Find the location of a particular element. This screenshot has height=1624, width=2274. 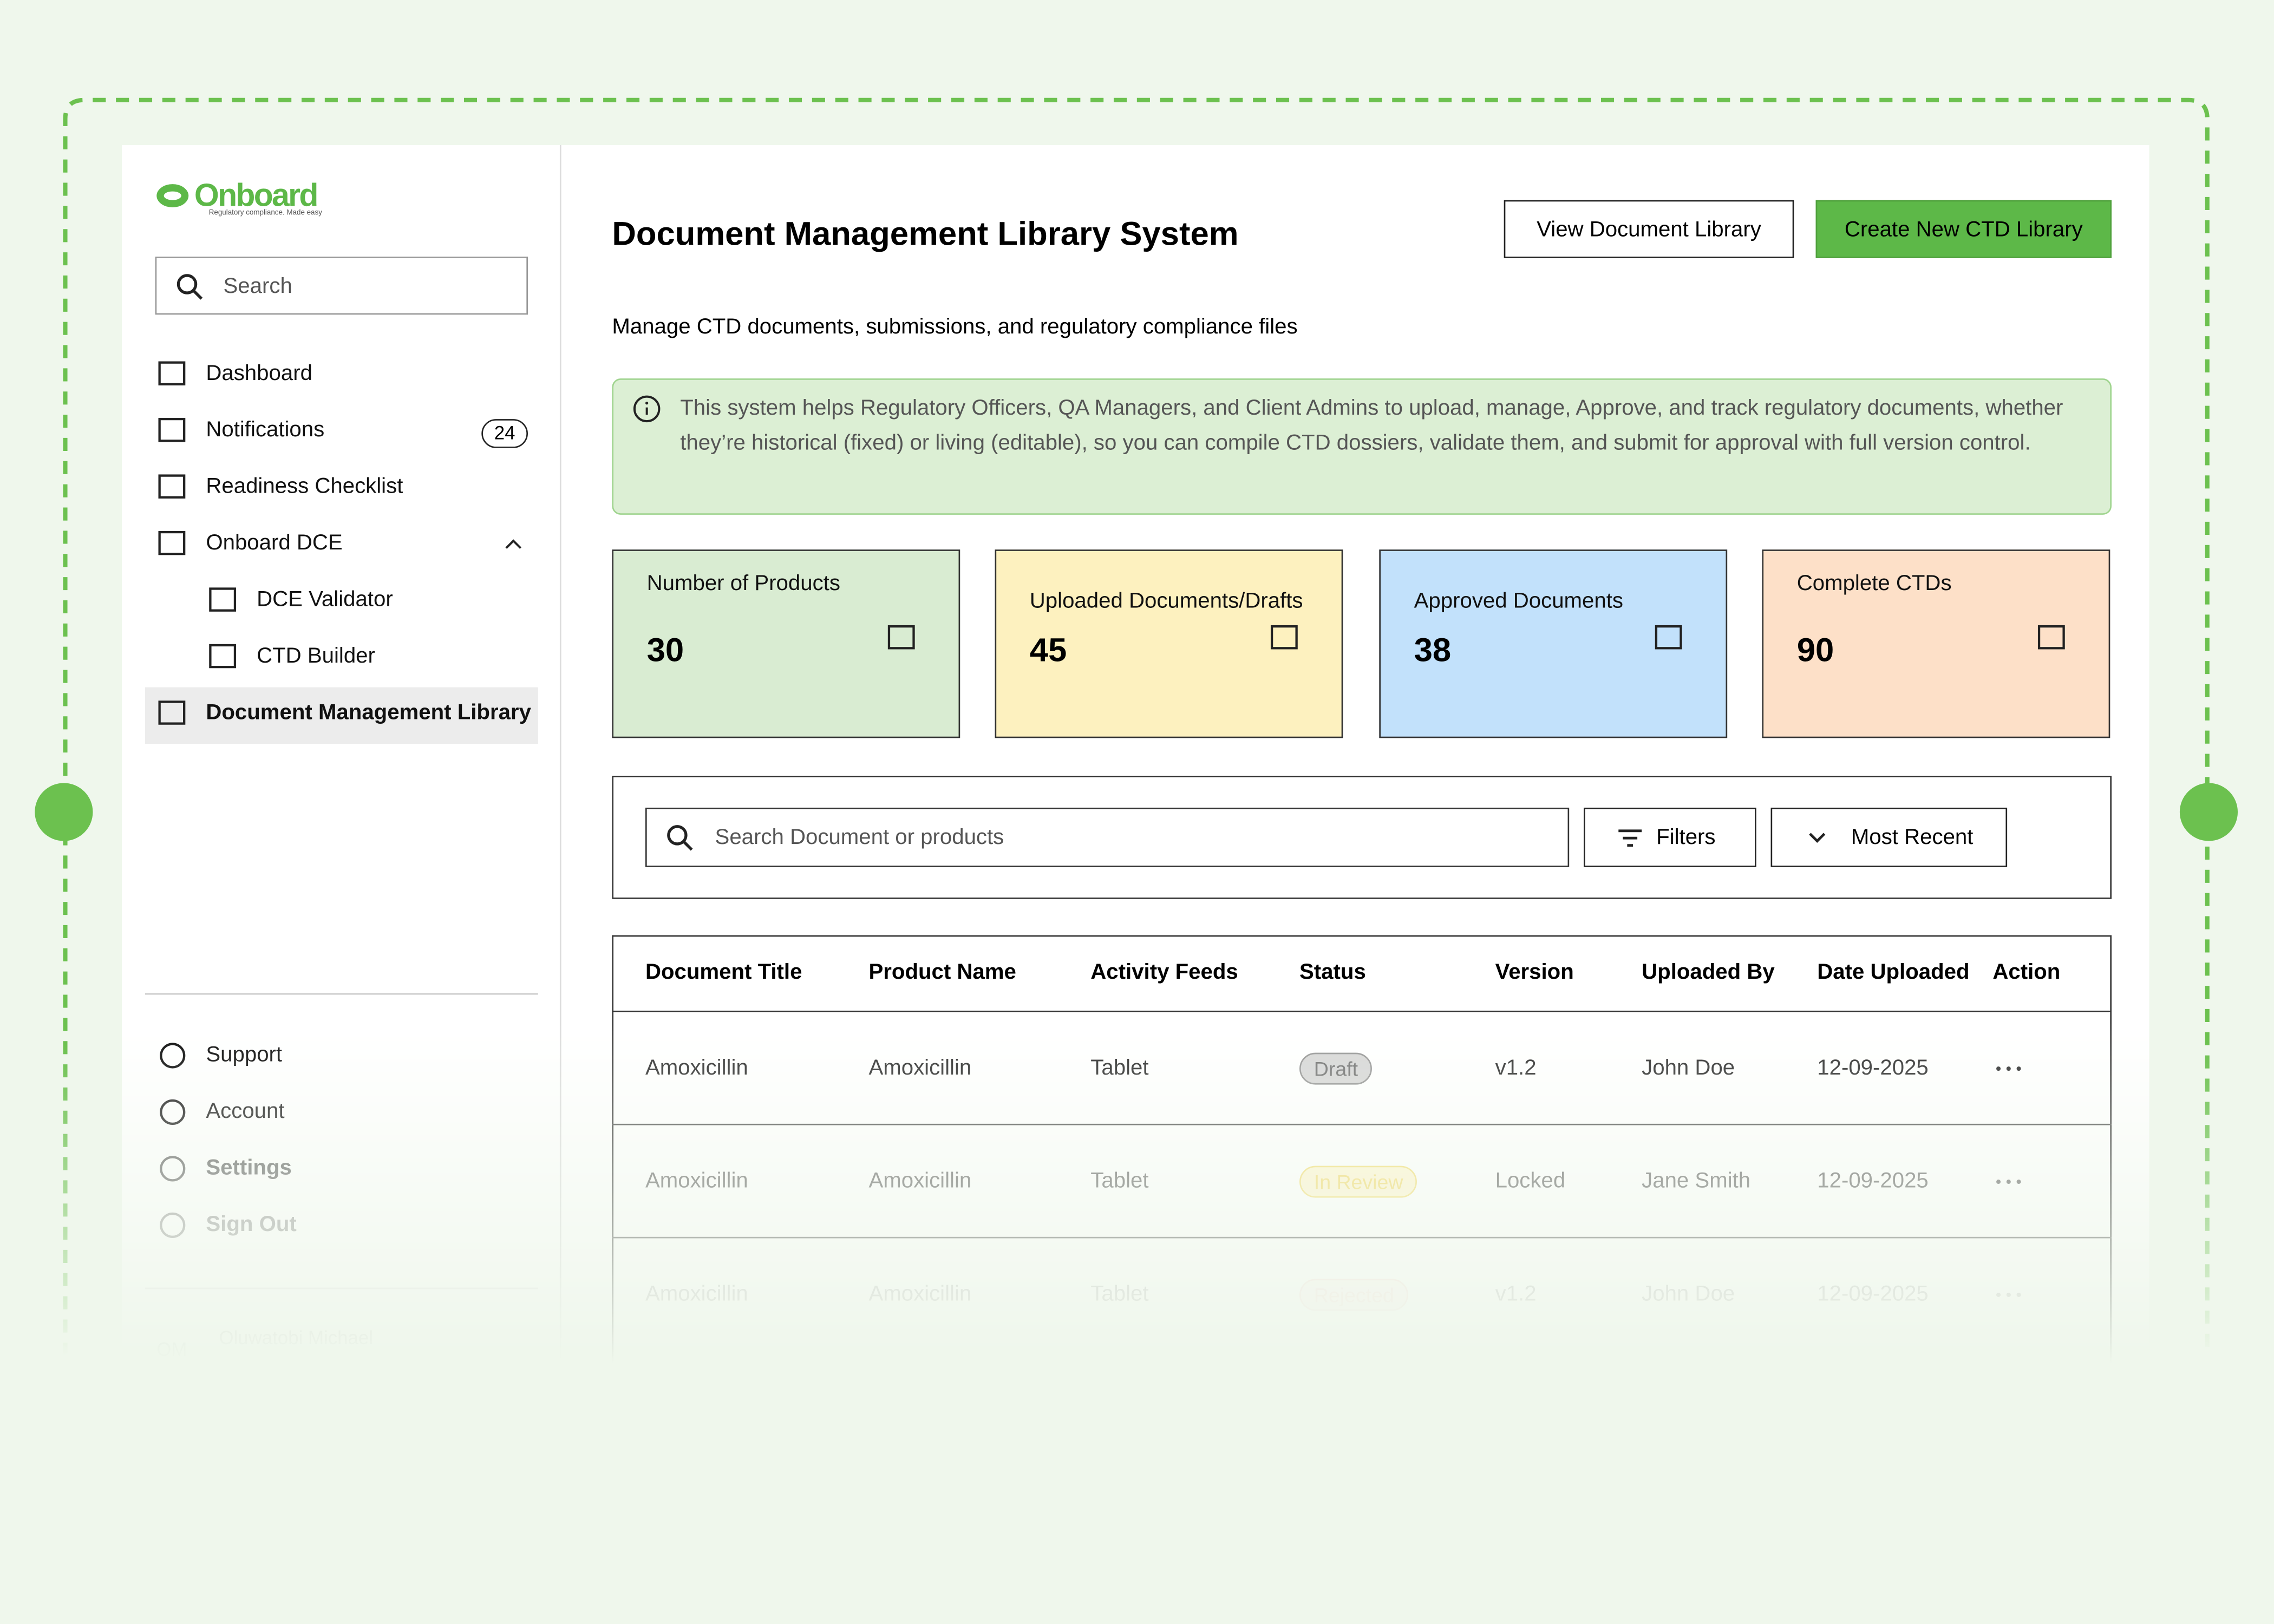

column-header: Version is located at coordinates (1534, 973).